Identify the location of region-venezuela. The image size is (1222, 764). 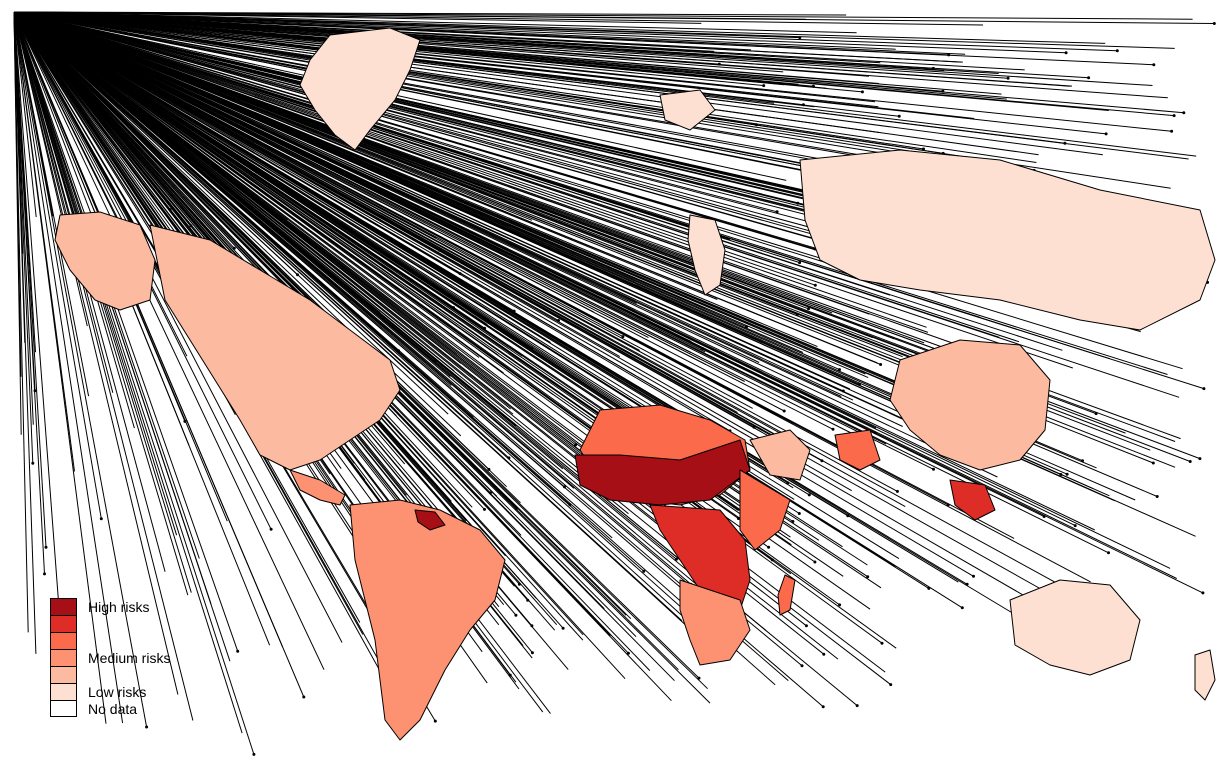
(430, 520).